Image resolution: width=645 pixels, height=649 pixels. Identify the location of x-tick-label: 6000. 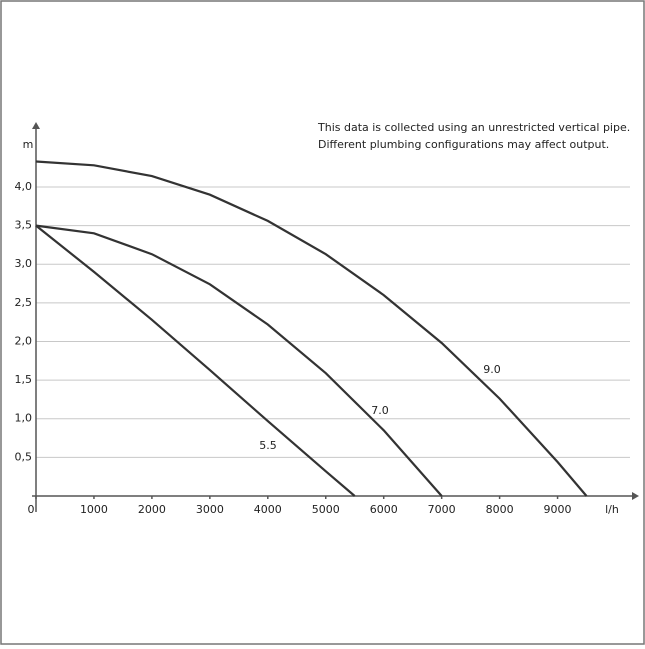
(384, 509).